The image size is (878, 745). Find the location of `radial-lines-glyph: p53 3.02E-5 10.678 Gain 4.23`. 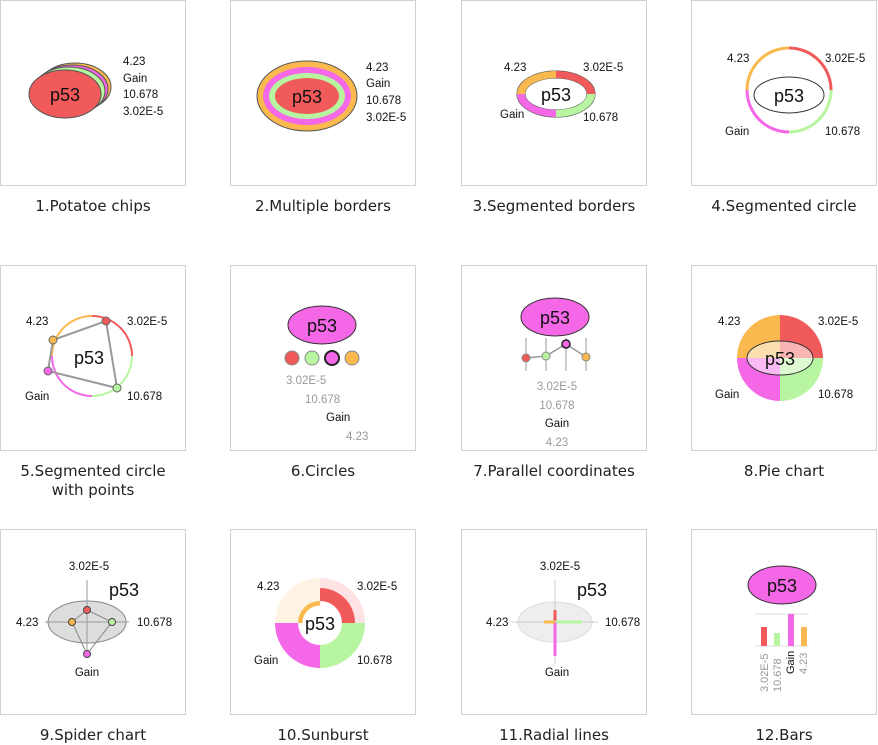

radial-lines-glyph: p53 3.02E-5 10.678 Gain 4.23 is located at coordinates (563, 620).